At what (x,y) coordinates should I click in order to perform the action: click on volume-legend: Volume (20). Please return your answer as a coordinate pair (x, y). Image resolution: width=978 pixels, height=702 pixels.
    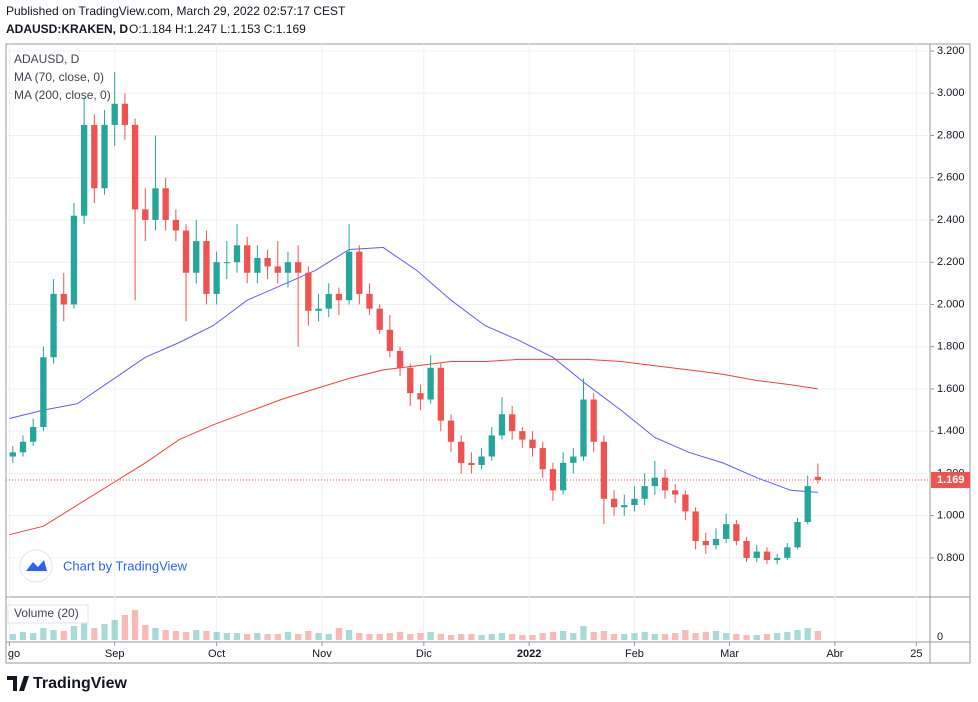
    Looking at the image, I should click on (46, 613).